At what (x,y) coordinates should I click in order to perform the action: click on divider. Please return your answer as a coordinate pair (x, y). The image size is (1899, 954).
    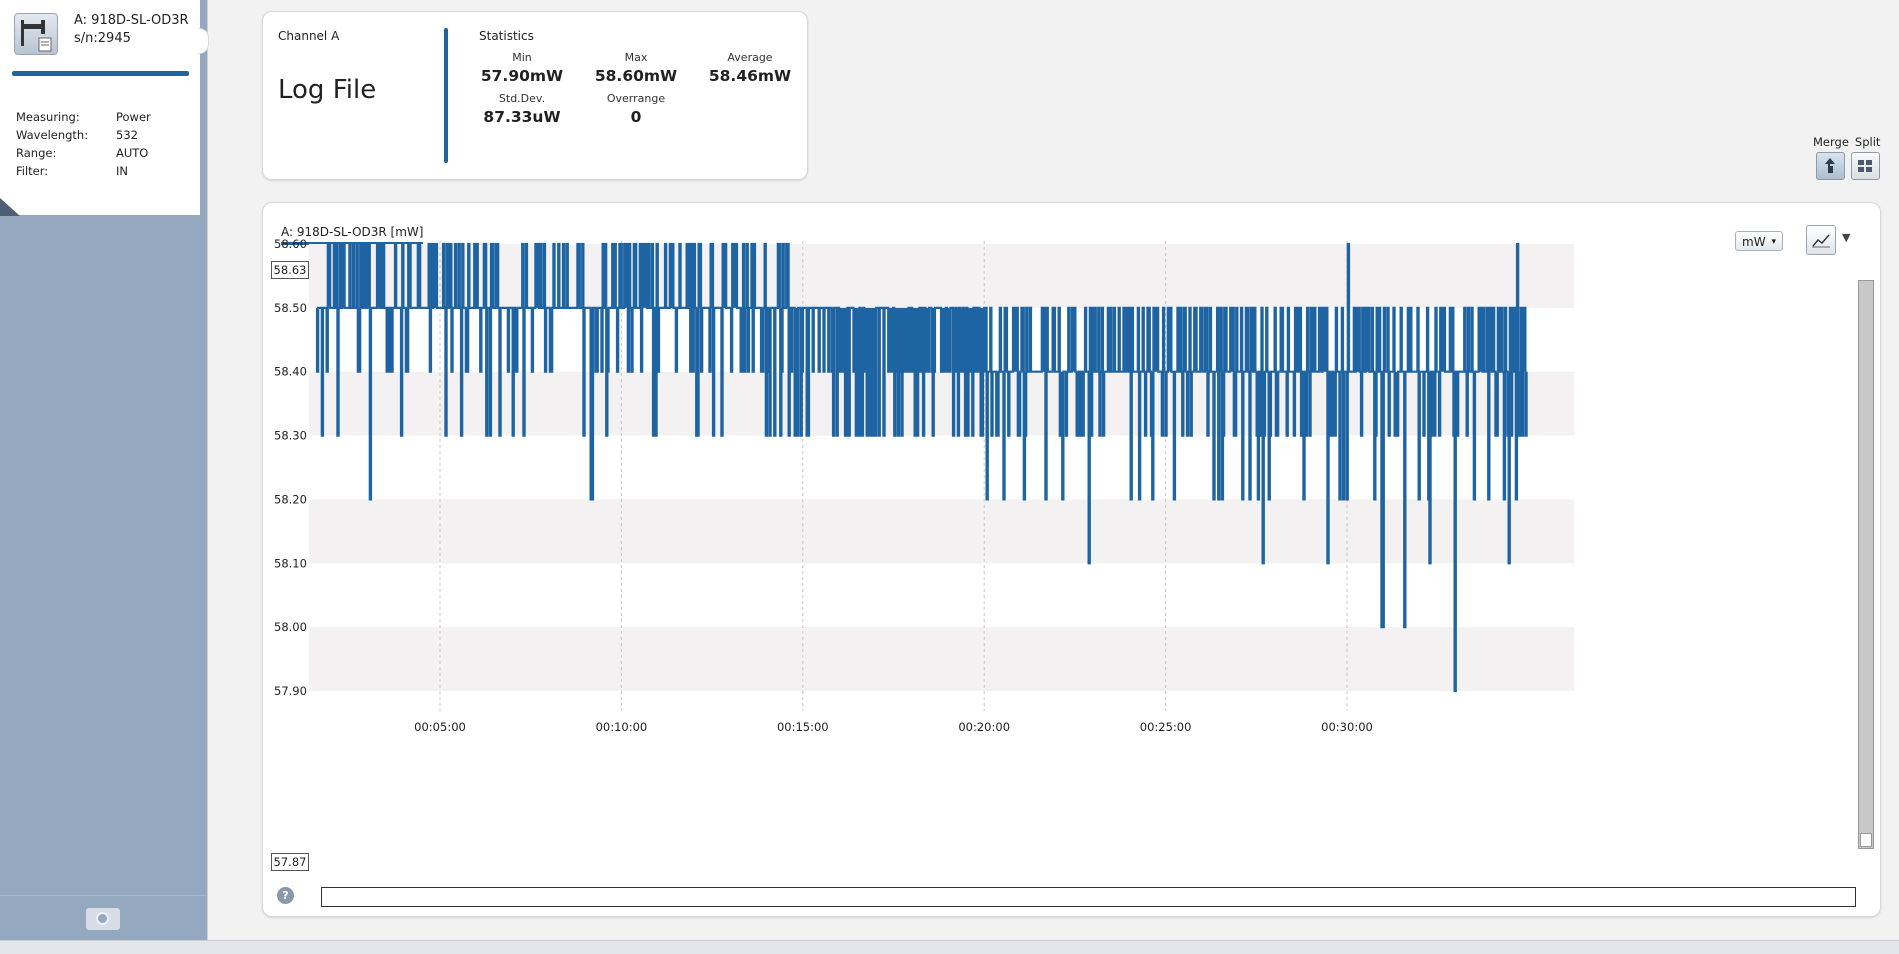
    Looking at the image, I should click on (446, 95).